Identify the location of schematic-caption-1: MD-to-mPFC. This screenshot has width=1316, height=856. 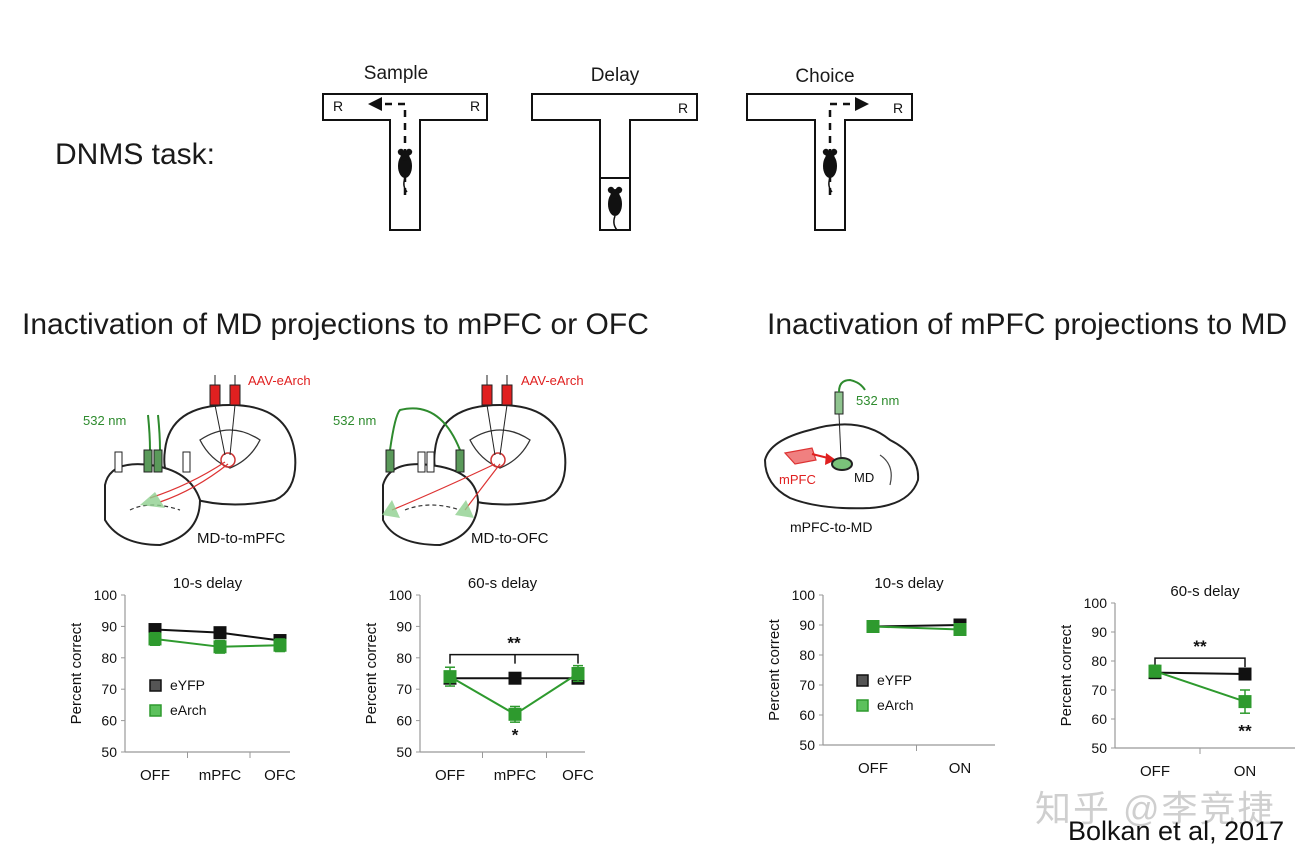
(241, 538).